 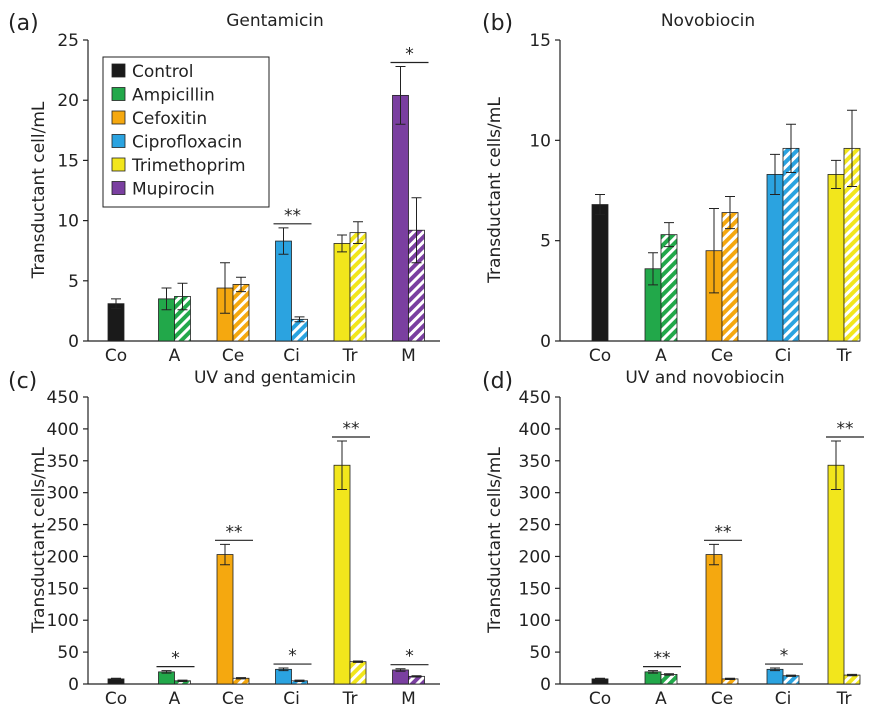 I want to click on chart-title: UV and gentamicin, so click(x=275, y=378).